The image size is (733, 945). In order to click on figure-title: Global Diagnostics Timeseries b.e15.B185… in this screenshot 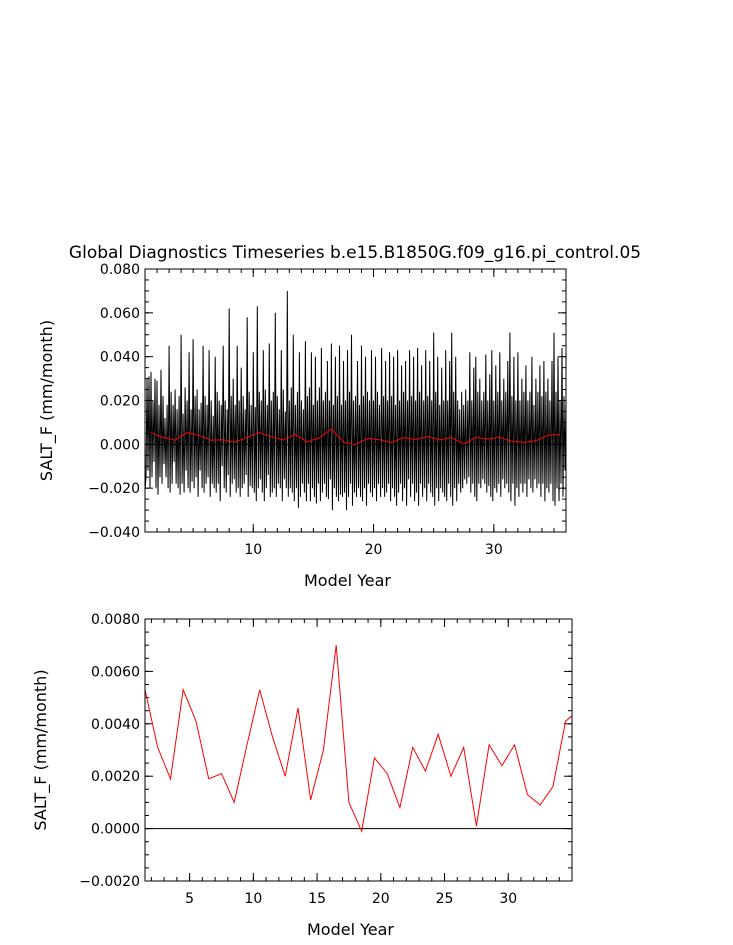, I will do `click(355, 253)`.